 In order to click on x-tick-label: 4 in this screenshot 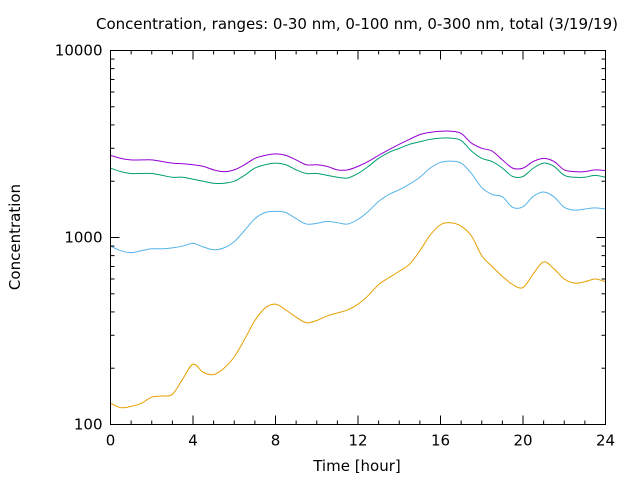, I will do `click(193, 441)`.